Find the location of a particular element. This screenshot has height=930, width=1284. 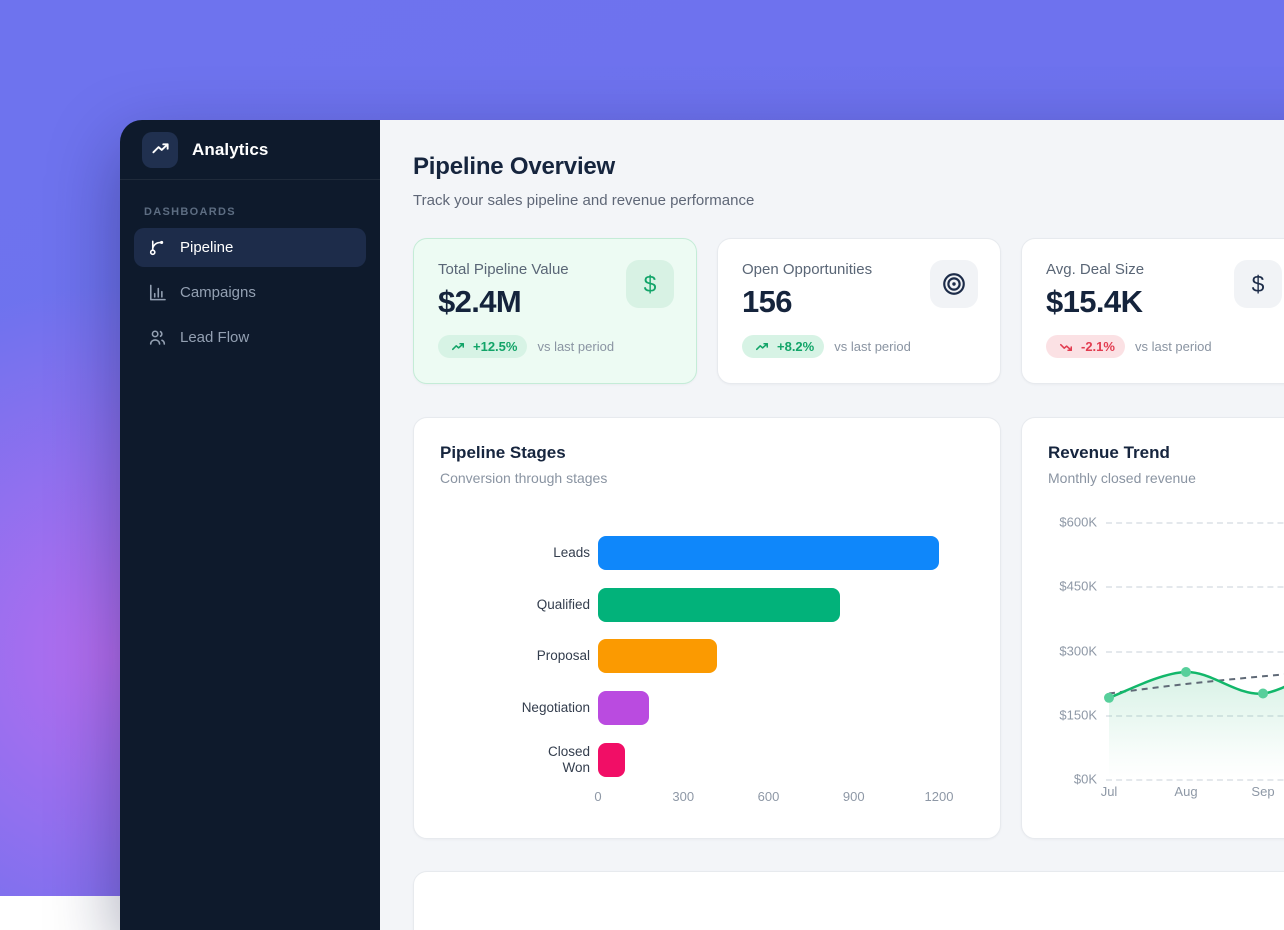

bar-category-label: Proposal is located at coordinates (563, 656).